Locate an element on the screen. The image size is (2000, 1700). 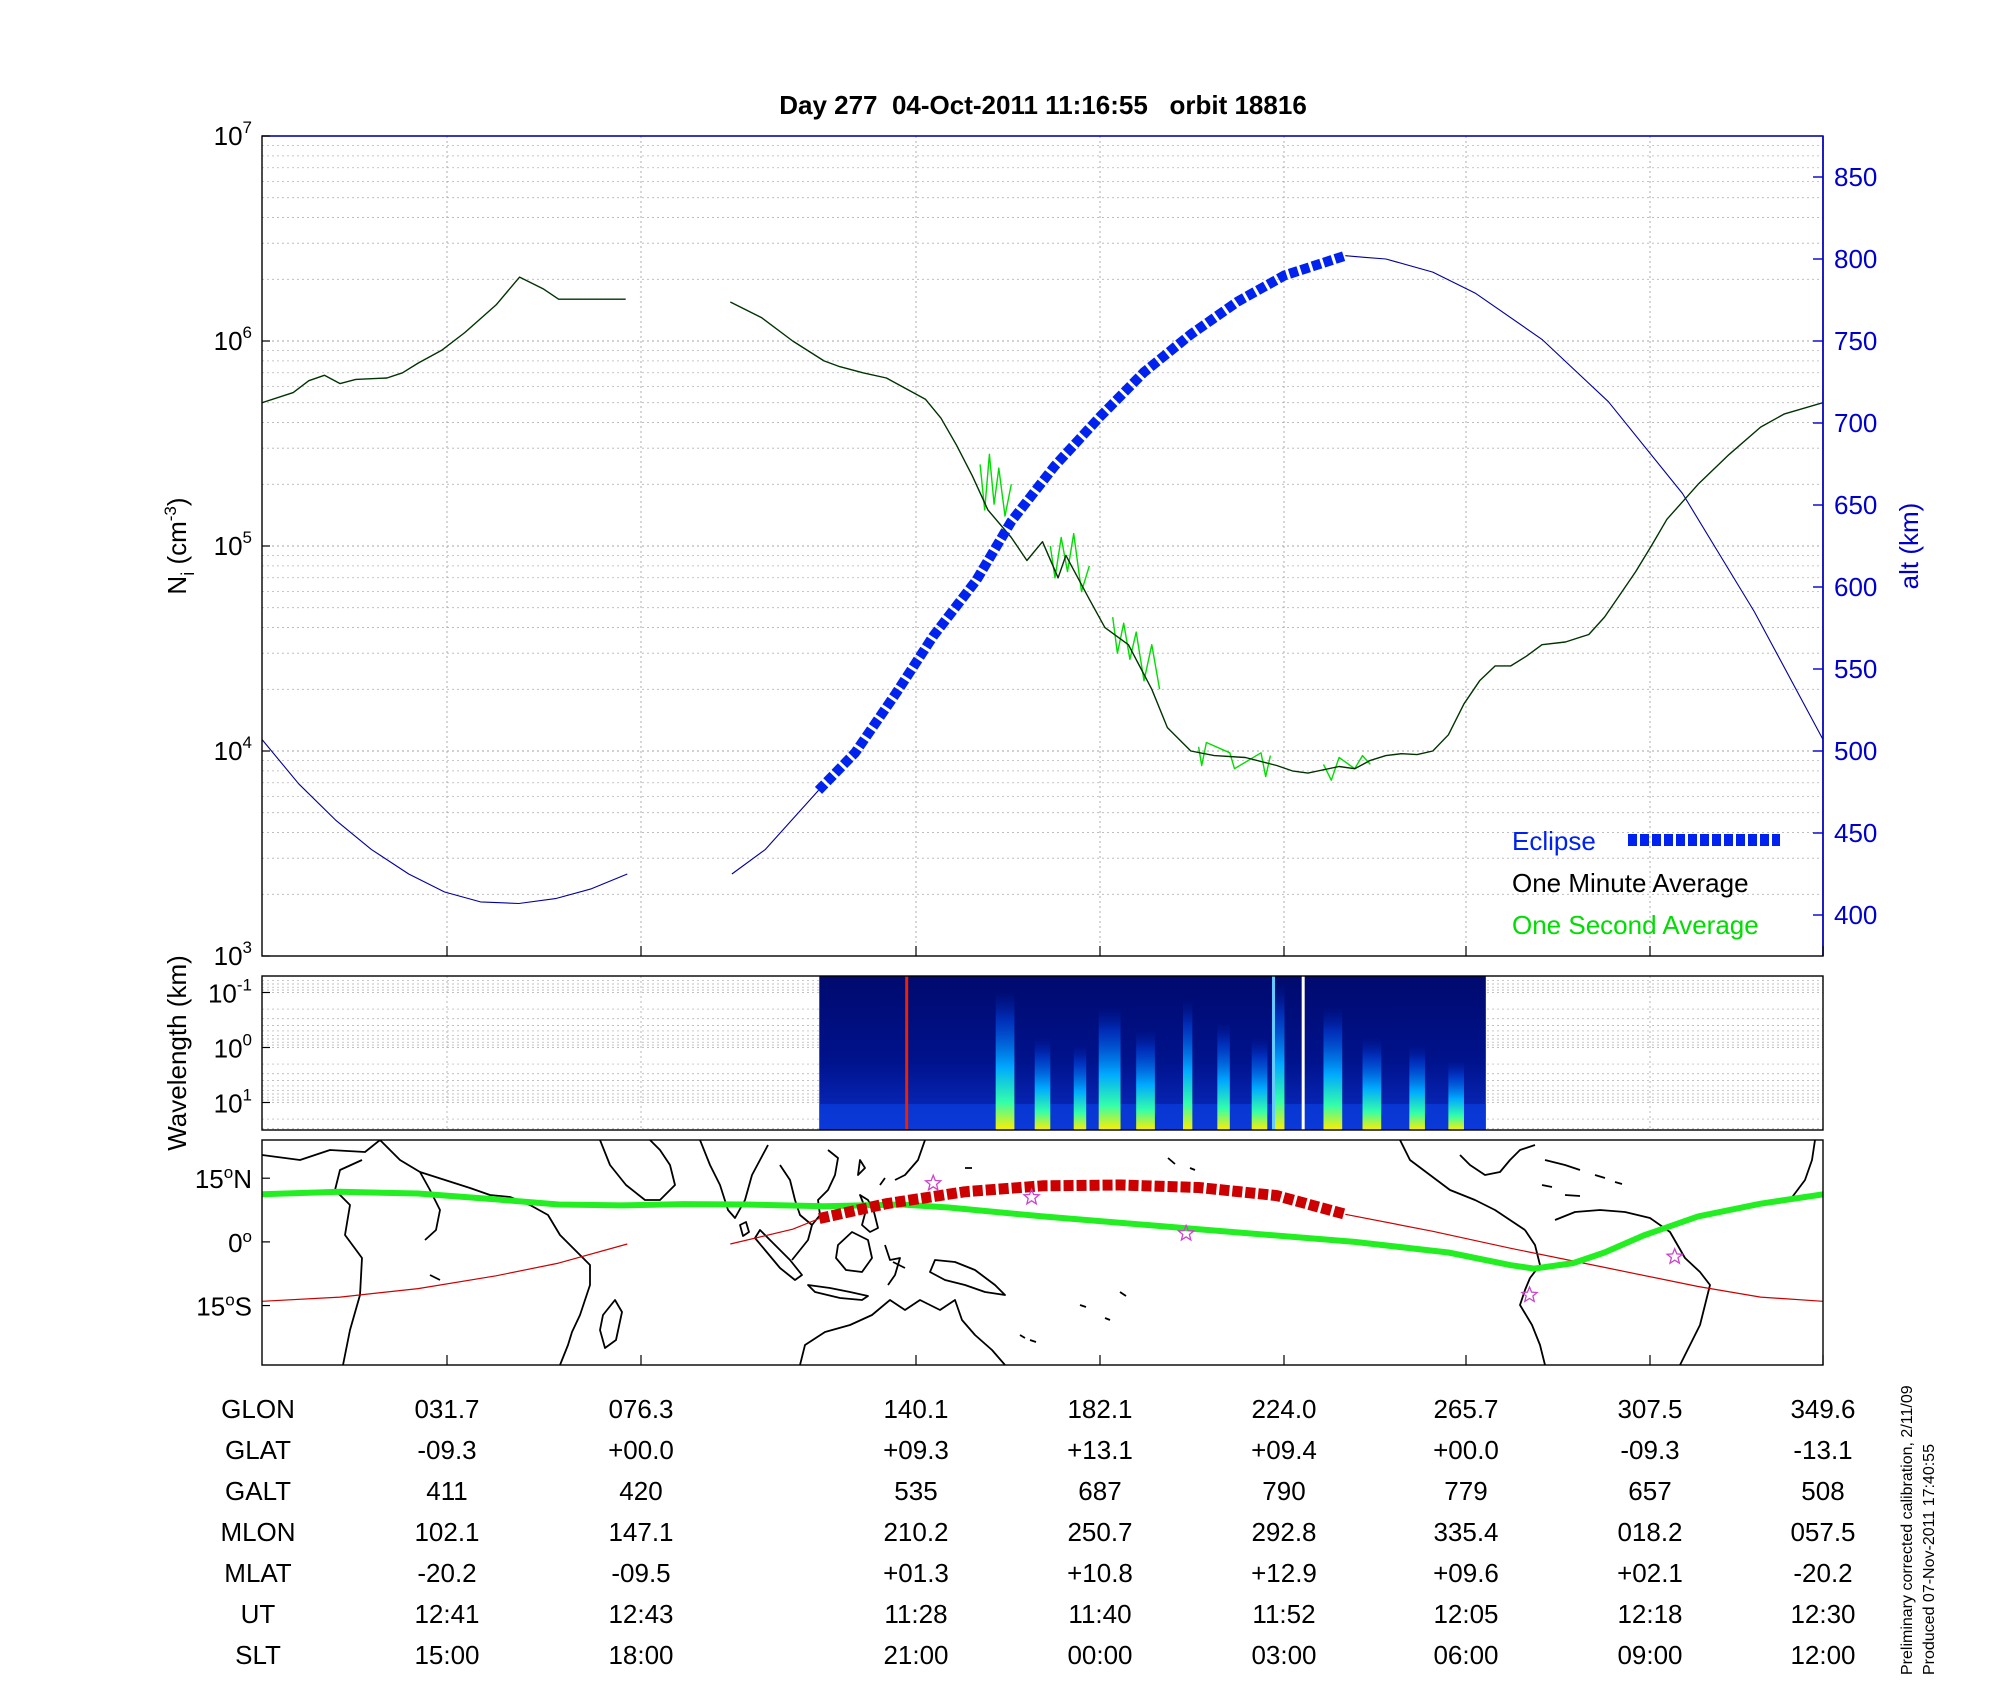
table-cell: 335.4 is located at coordinates (1465, 1532).